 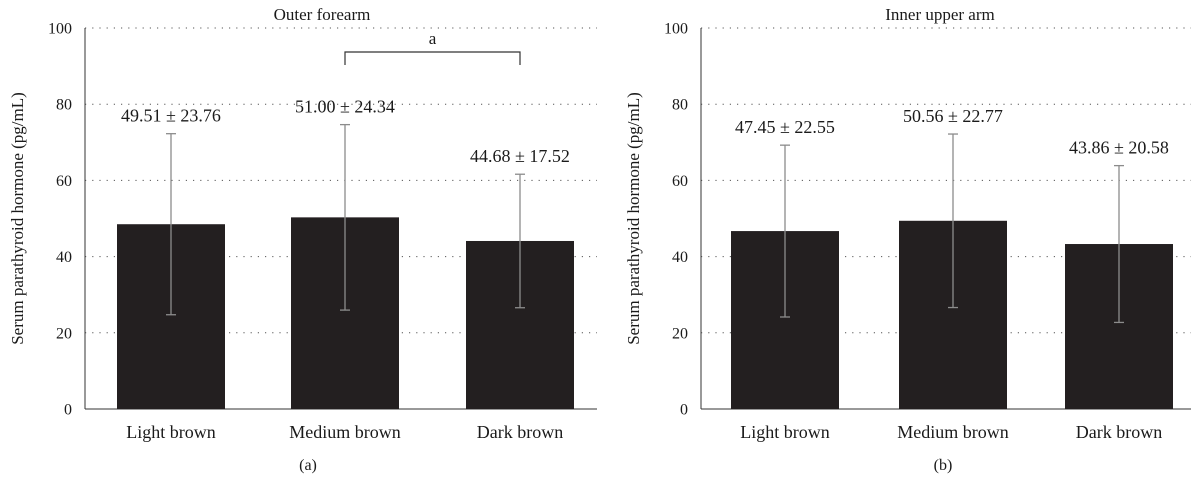 What do you see at coordinates (432, 58) in the screenshot?
I see `significance-bracket` at bounding box center [432, 58].